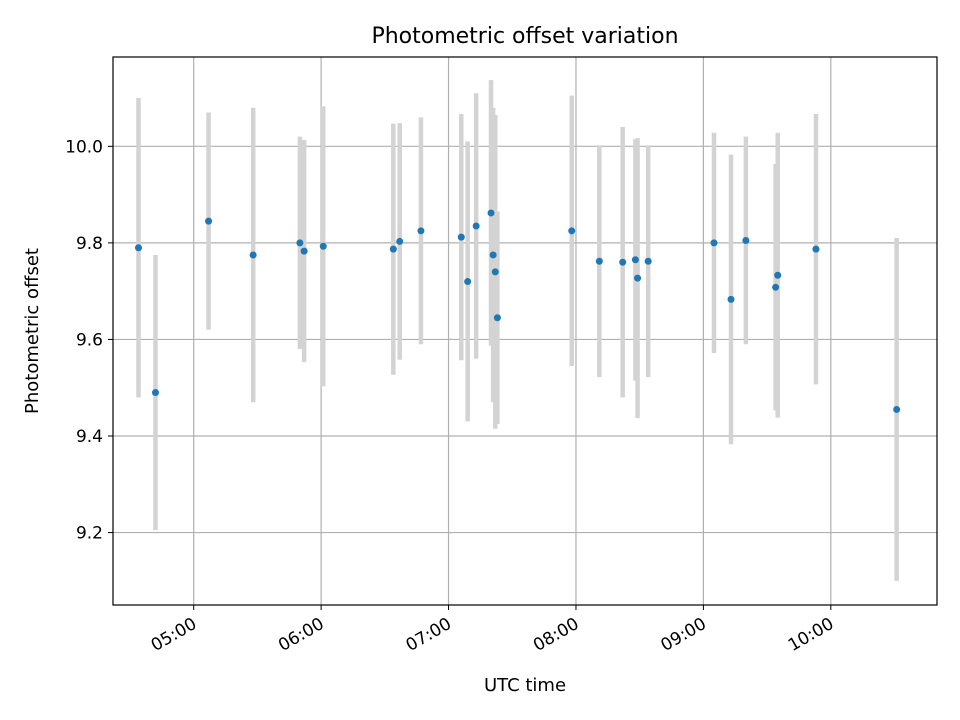 Image resolution: width=960 pixels, height=720 pixels. What do you see at coordinates (32, 331) in the screenshot?
I see `y-axis-label: Photometric offset` at bounding box center [32, 331].